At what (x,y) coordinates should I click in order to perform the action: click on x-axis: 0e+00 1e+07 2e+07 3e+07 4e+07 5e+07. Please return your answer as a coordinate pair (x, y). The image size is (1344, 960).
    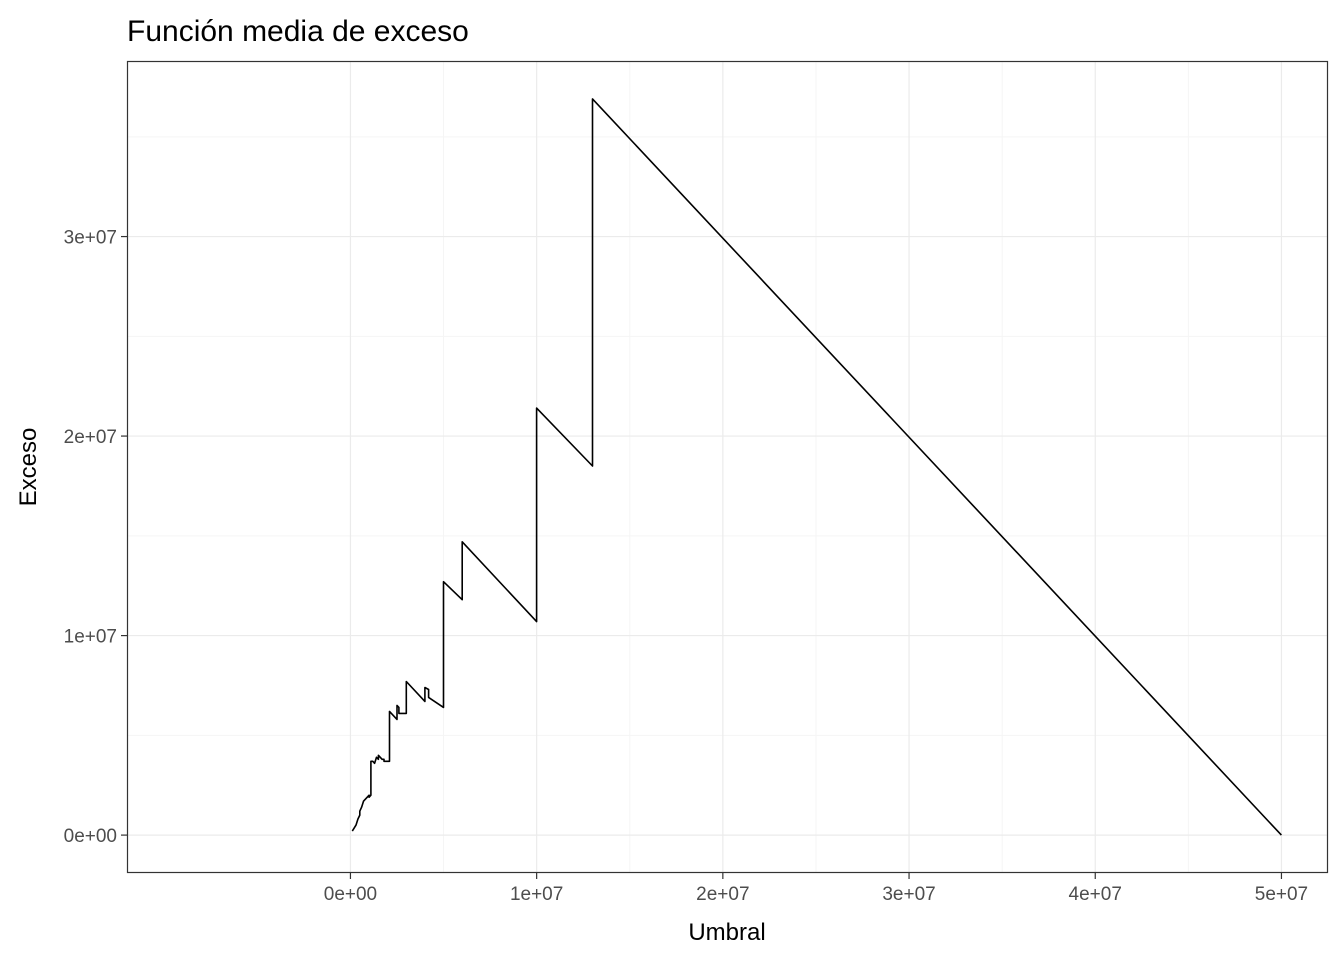
    Looking at the image, I should click on (816, 889).